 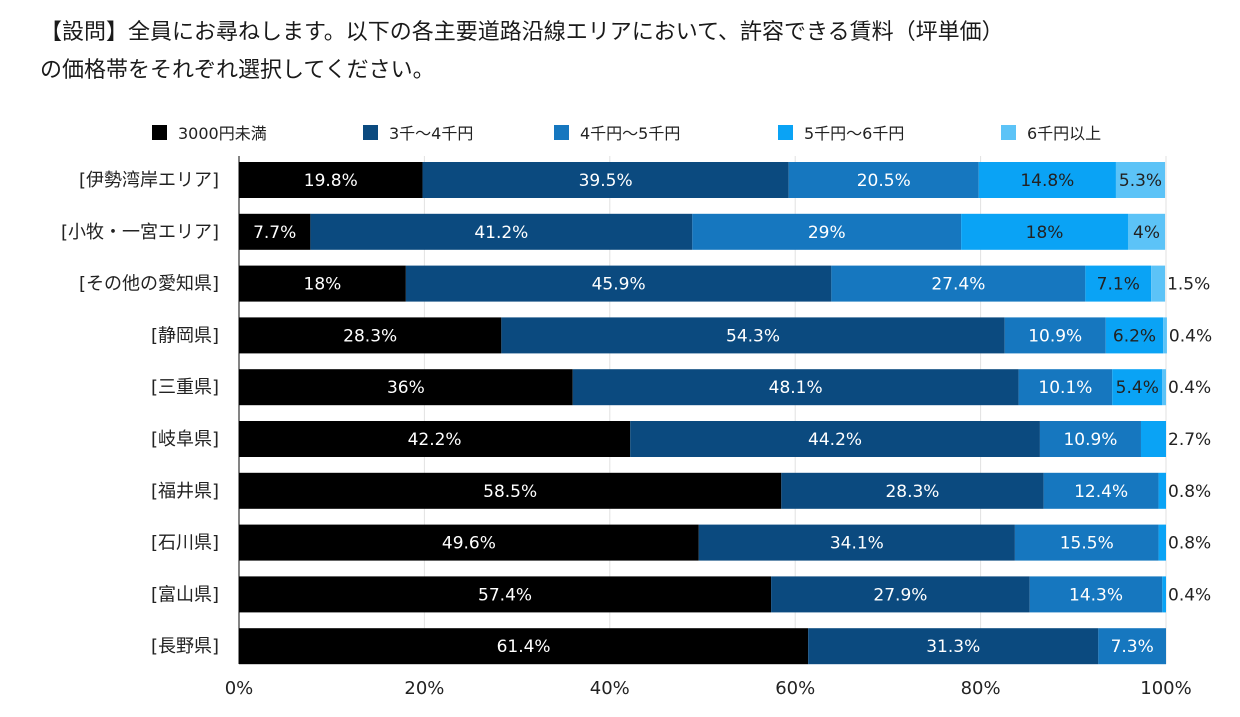 What do you see at coordinates (1146, 233) in the screenshot?
I see `data-label: 4%` at bounding box center [1146, 233].